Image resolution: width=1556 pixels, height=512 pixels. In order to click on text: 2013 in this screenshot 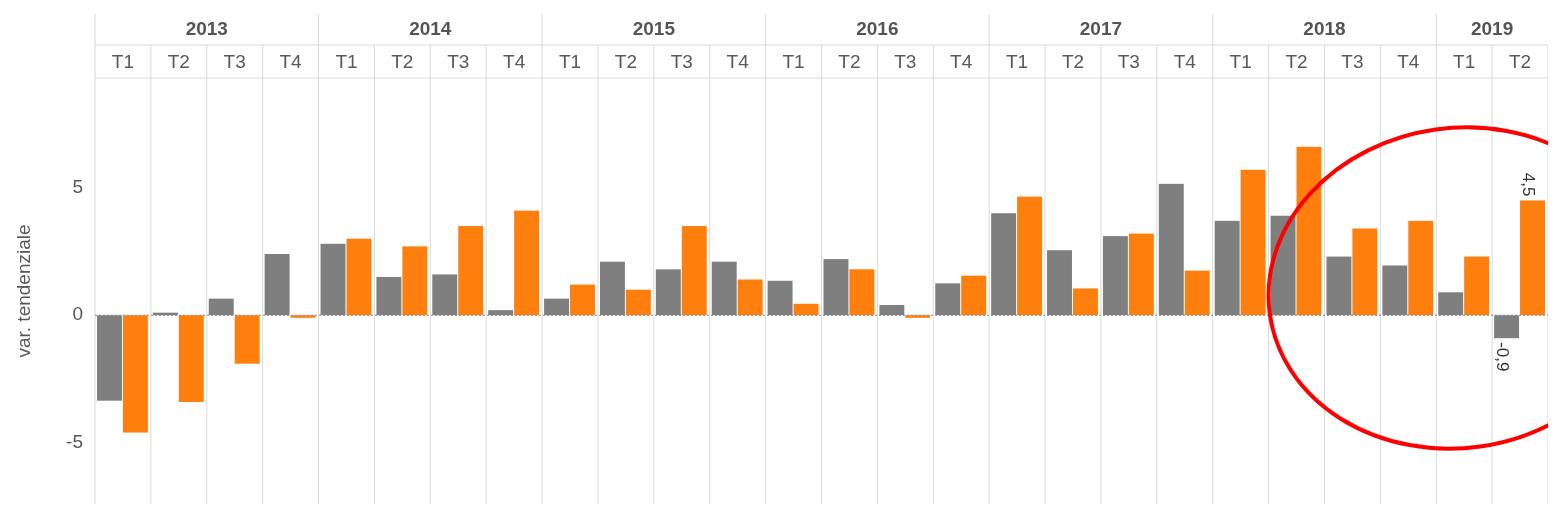, I will do `click(206, 28)`.